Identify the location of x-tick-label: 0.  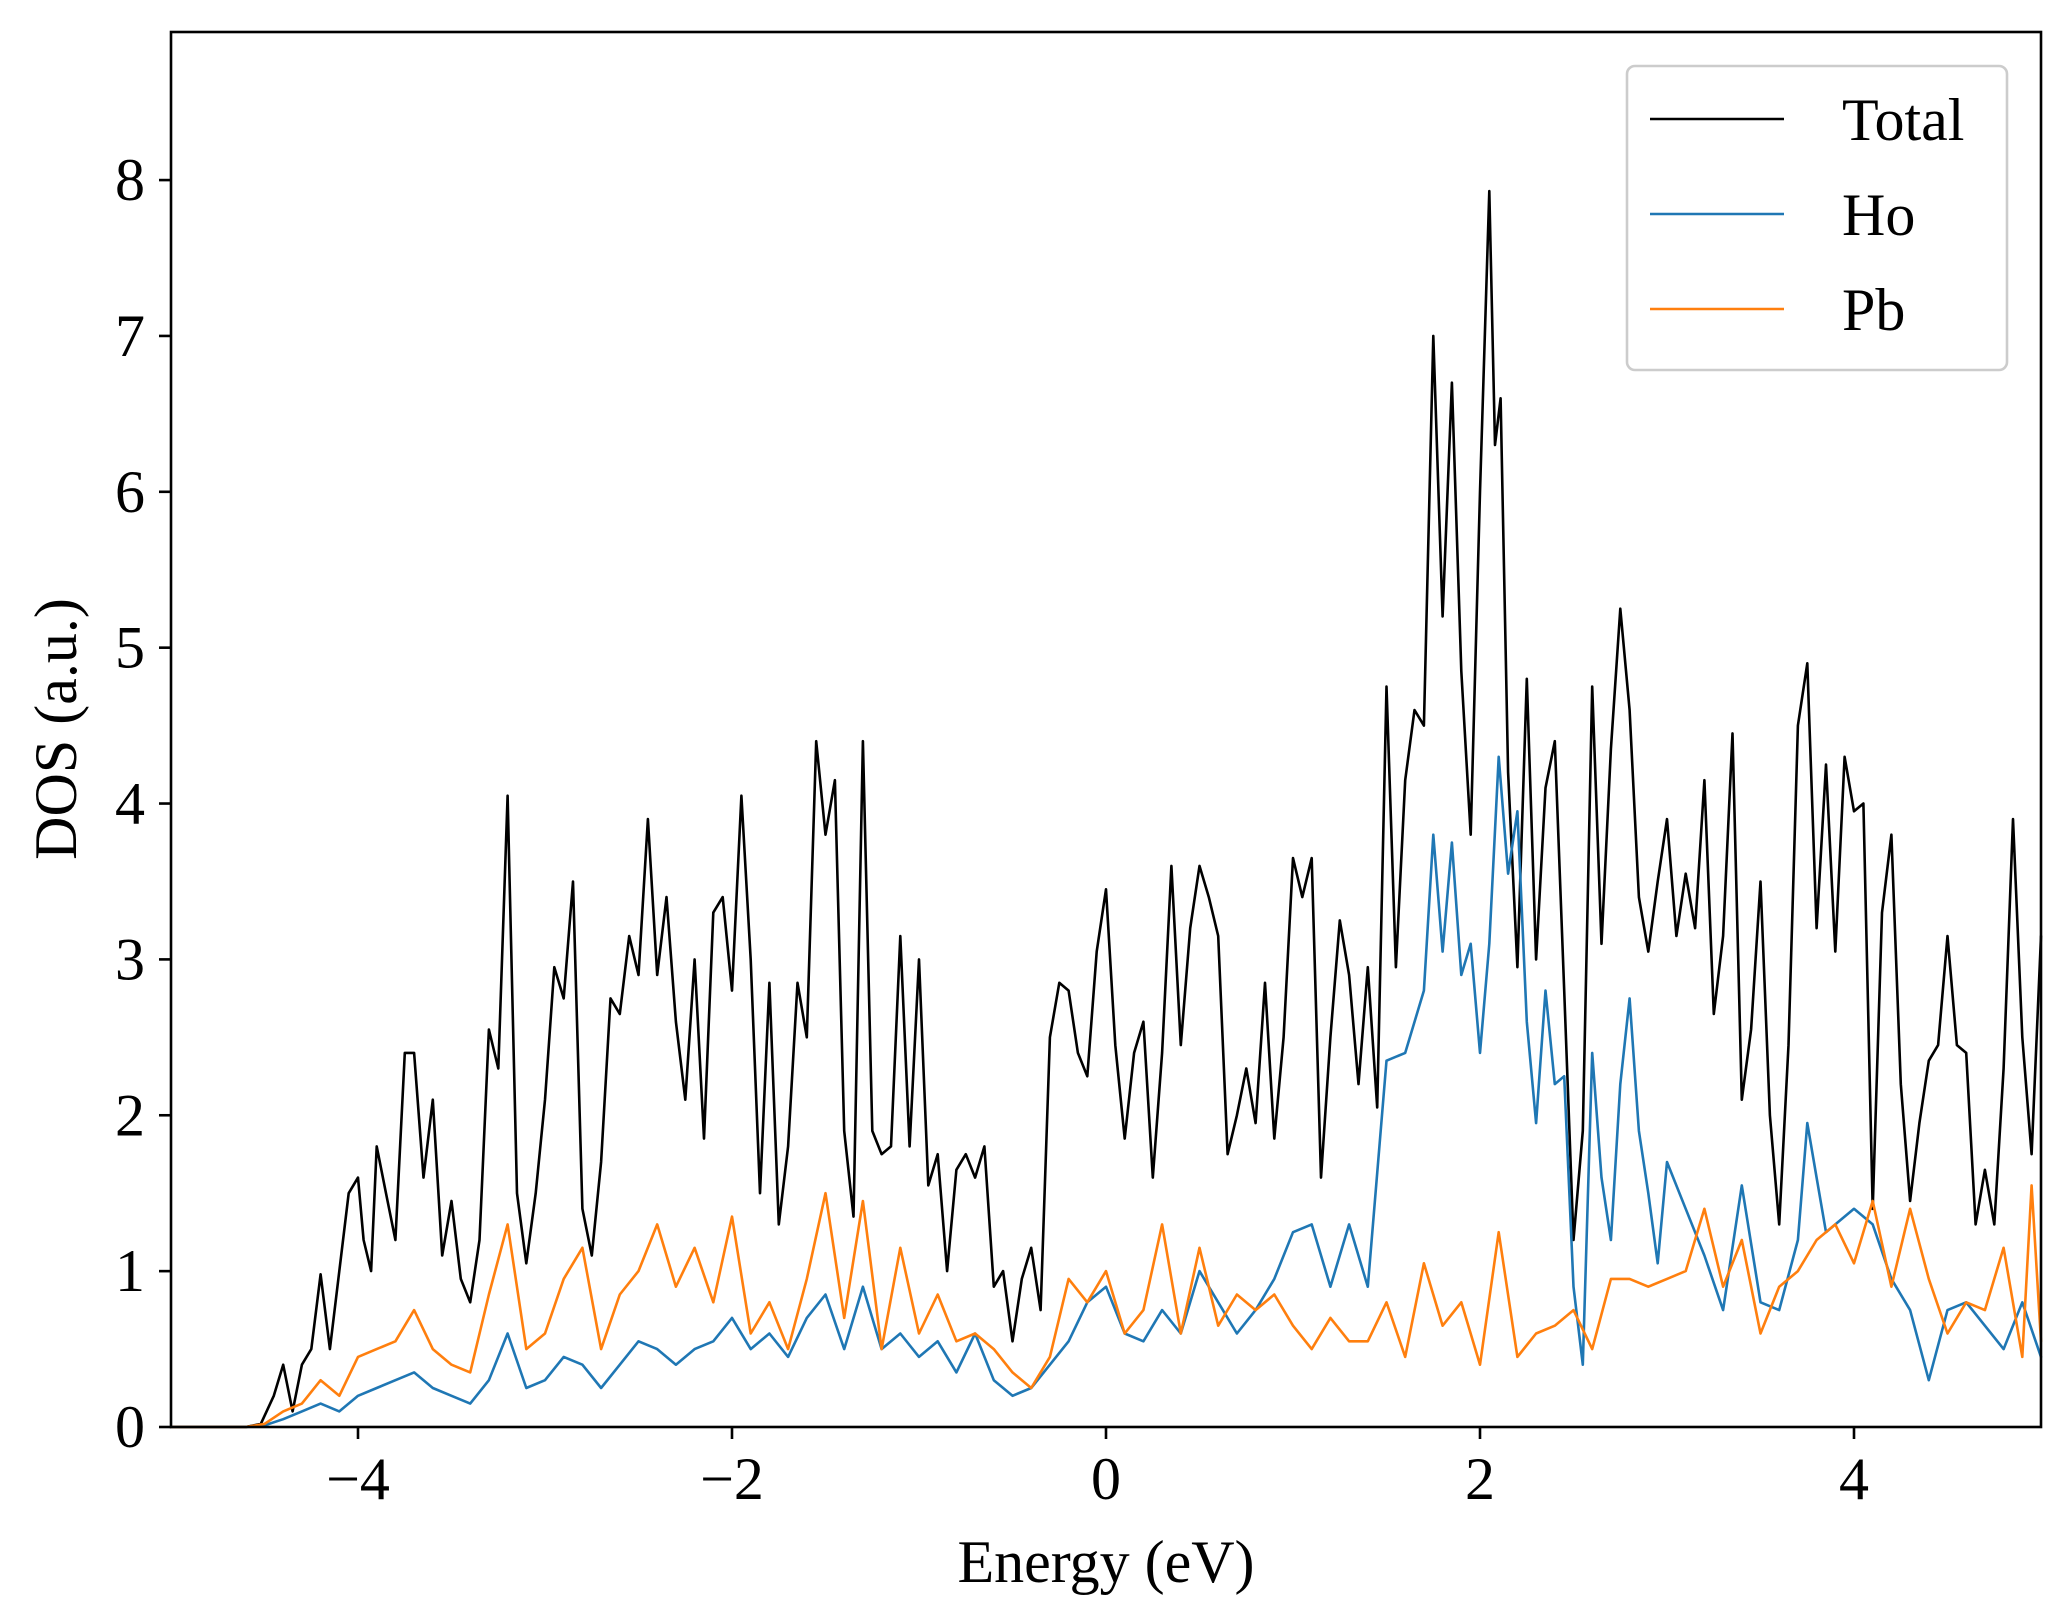
(1106, 1479).